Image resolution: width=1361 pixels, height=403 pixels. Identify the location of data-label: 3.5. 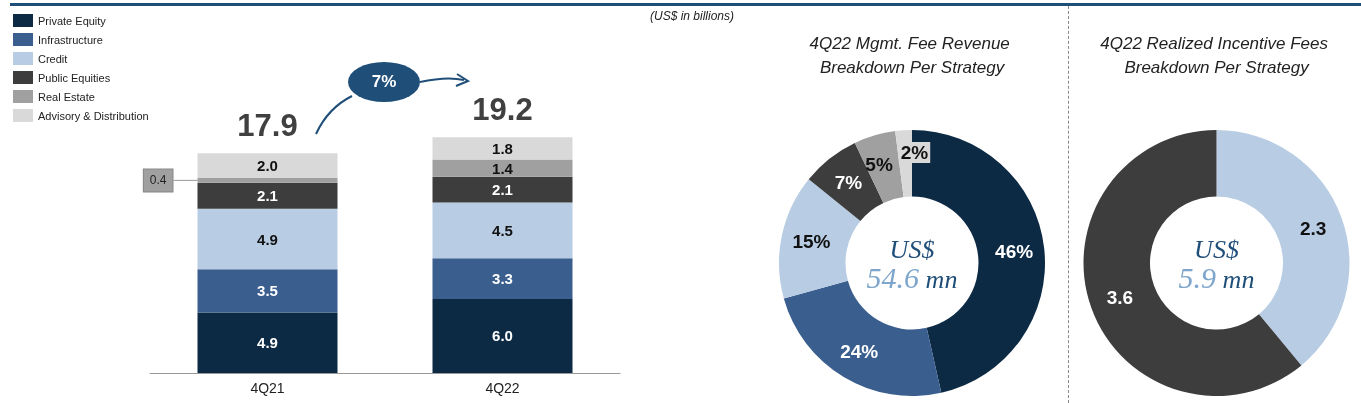
(267, 291).